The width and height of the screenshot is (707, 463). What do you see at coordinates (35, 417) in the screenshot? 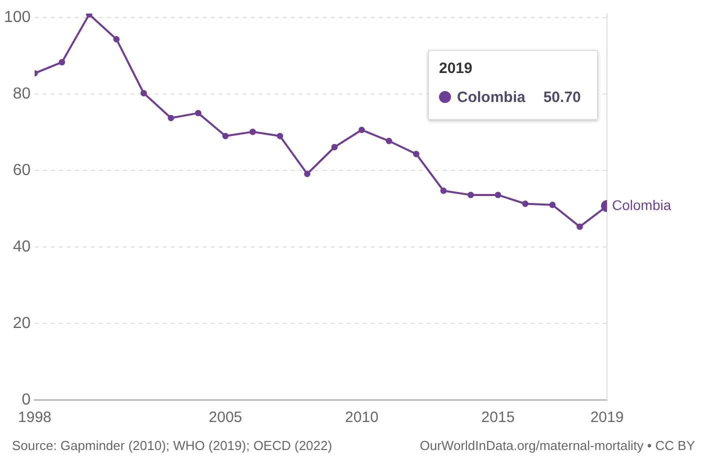
I see `x-tick-label: 1998` at bounding box center [35, 417].